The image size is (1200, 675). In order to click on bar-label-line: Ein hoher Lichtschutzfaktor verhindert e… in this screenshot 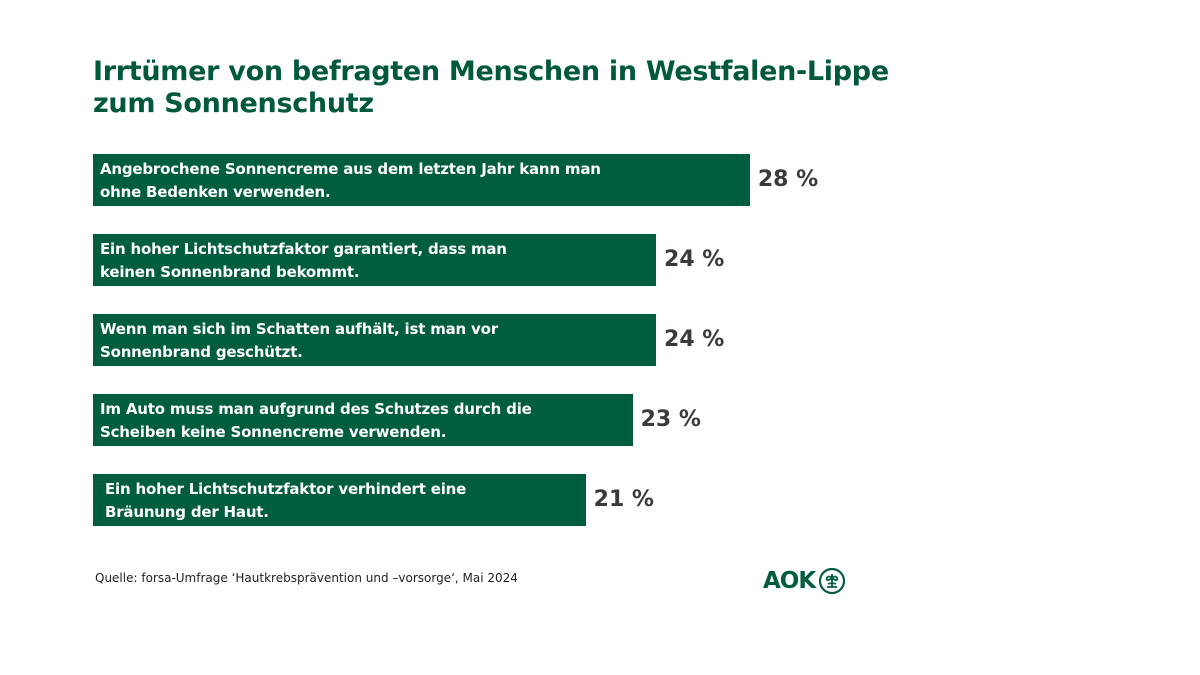, I will do `click(286, 489)`.